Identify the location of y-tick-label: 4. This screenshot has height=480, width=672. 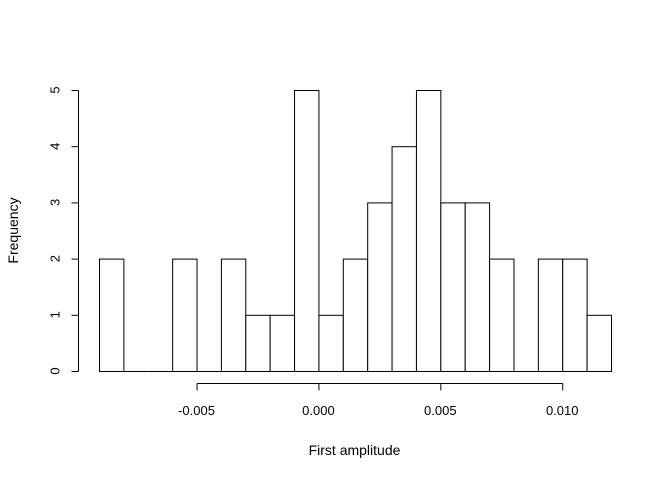
(54, 146).